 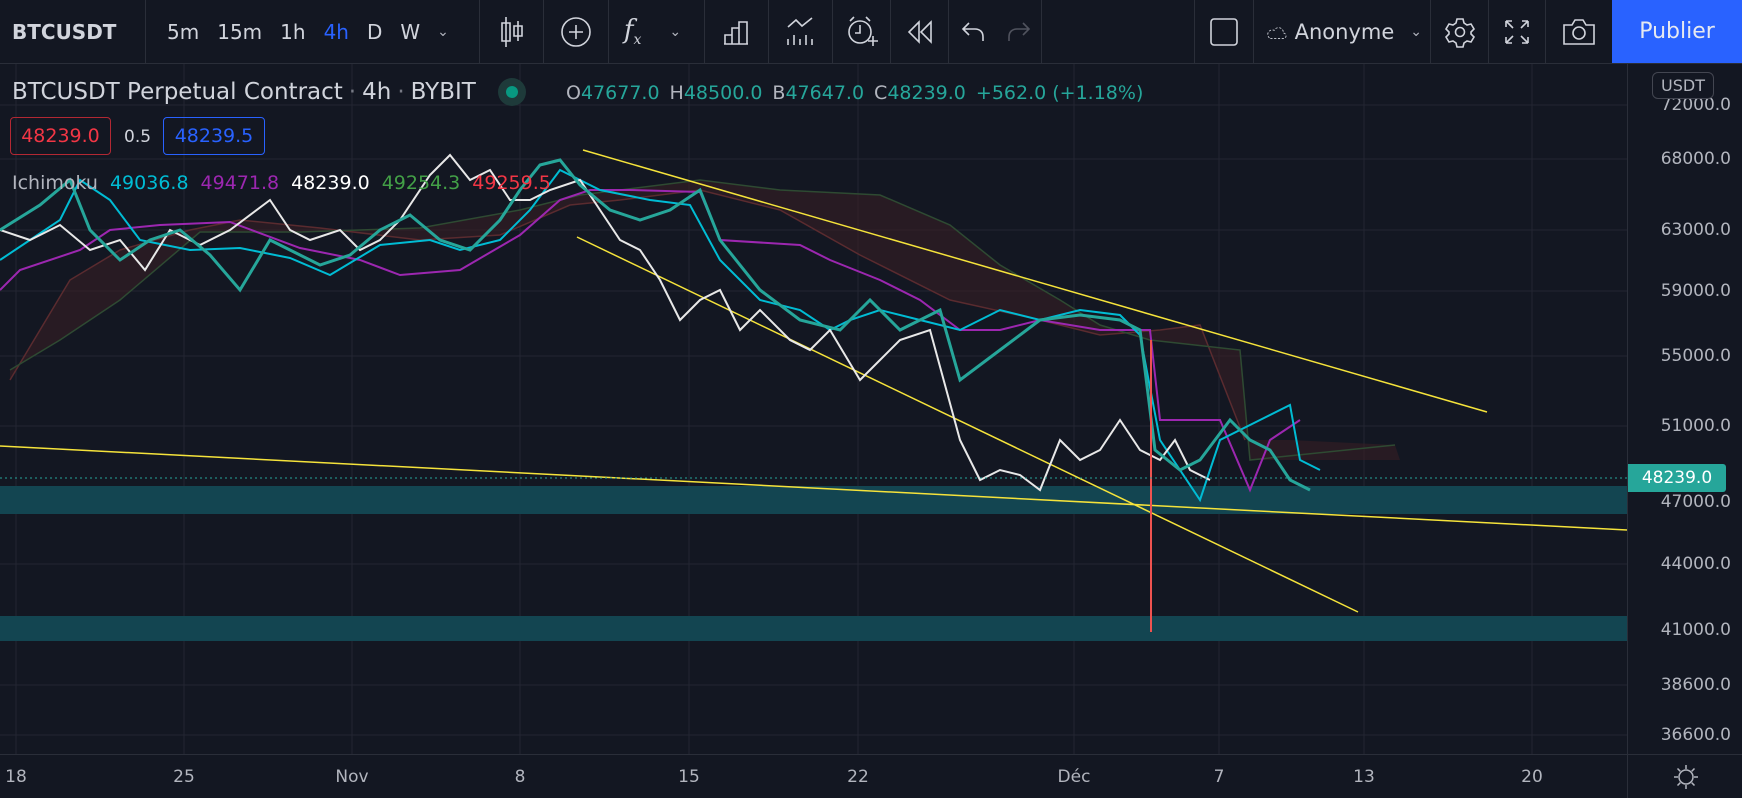 I want to click on open-value: 47677.0, so click(x=620, y=93).